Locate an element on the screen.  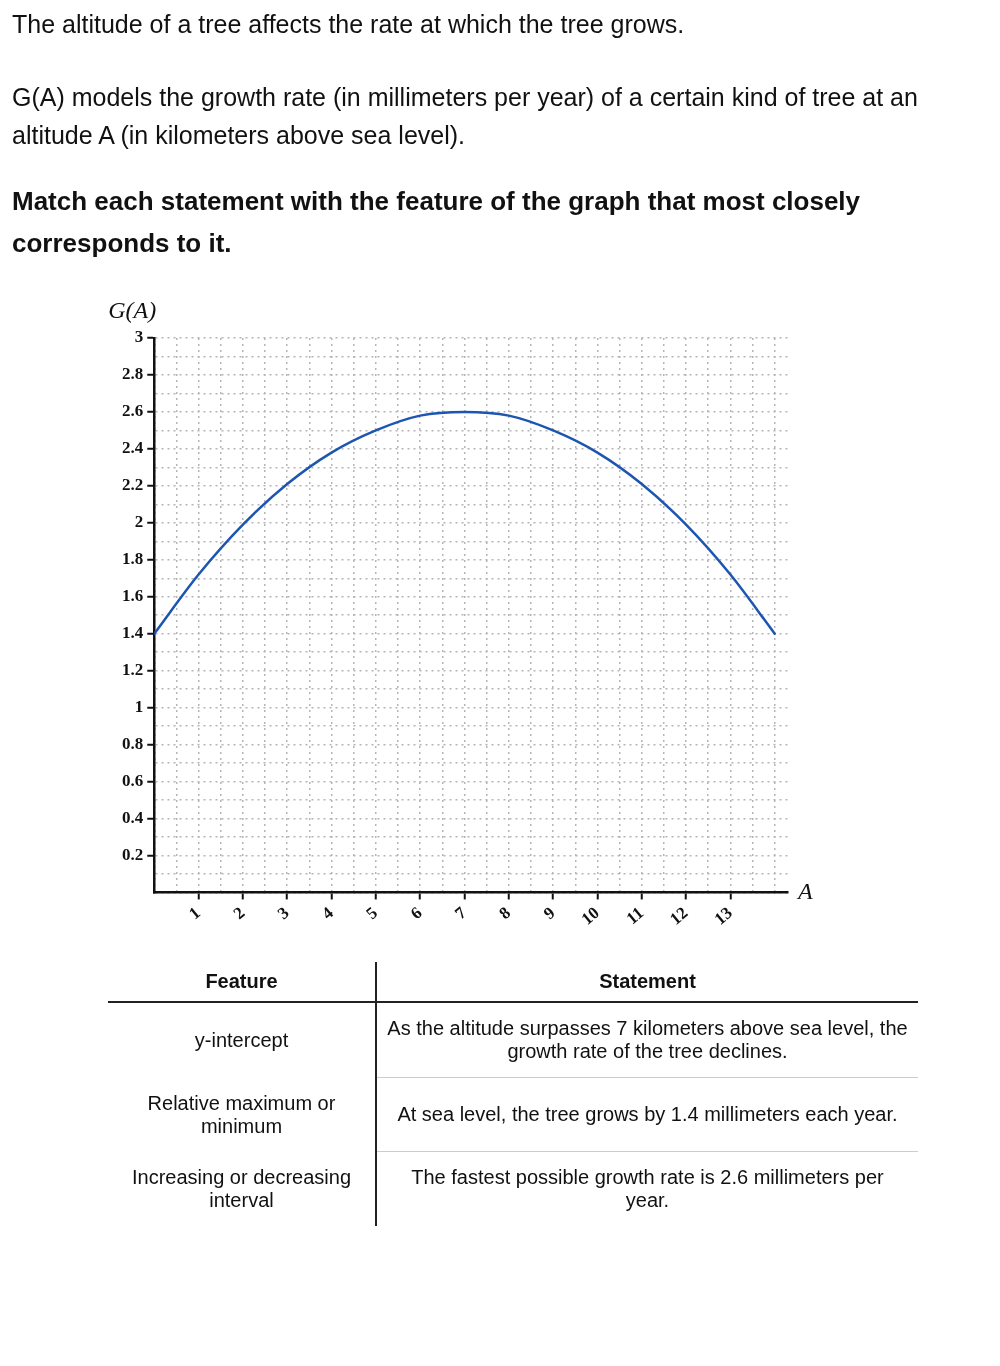
y-tick-label: 1 is located at coordinates (139, 707).